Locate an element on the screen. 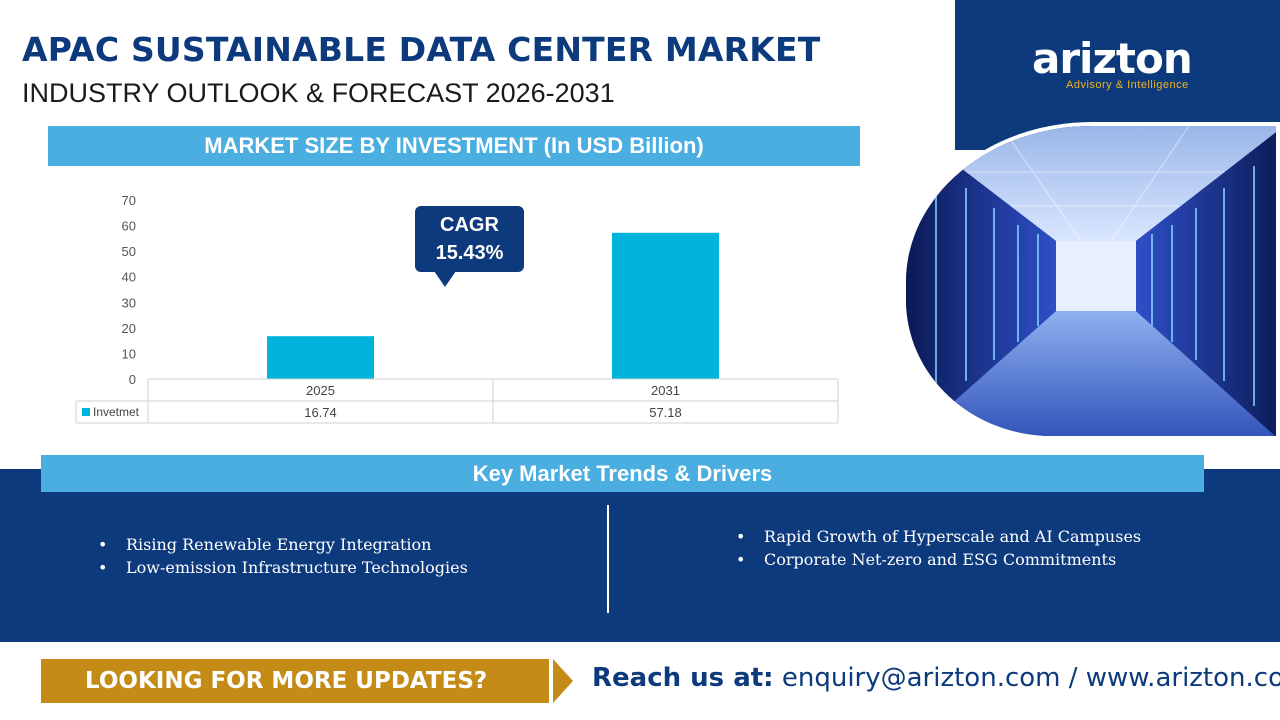  data-center-illustration is located at coordinates (1091, 281).